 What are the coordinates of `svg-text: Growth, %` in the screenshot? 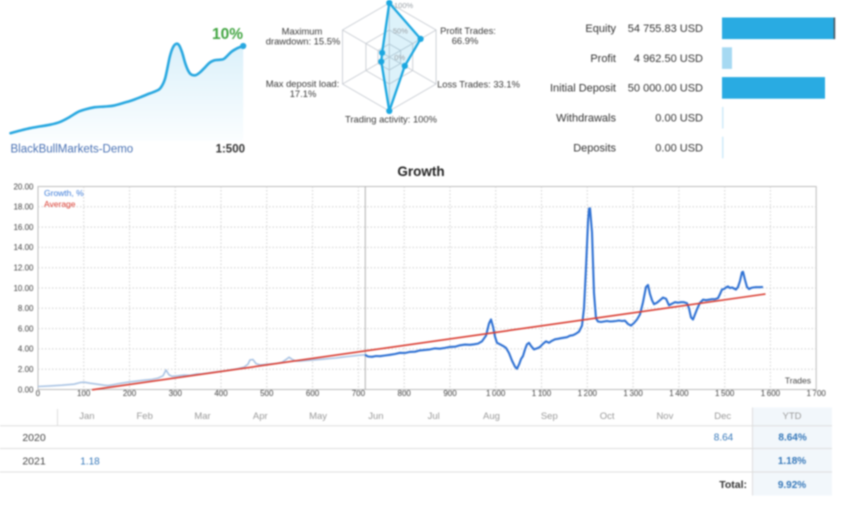 It's located at (64, 193).